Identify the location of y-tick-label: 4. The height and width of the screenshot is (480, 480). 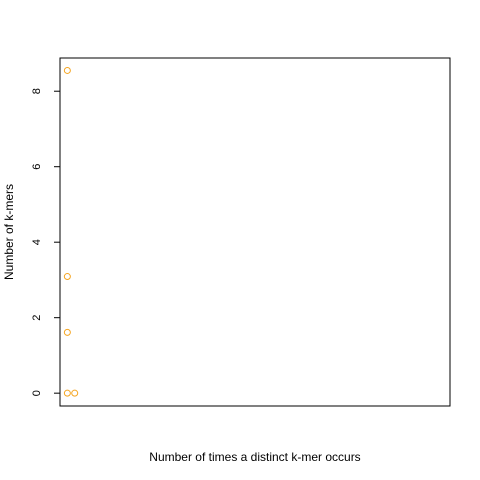
(37, 242).